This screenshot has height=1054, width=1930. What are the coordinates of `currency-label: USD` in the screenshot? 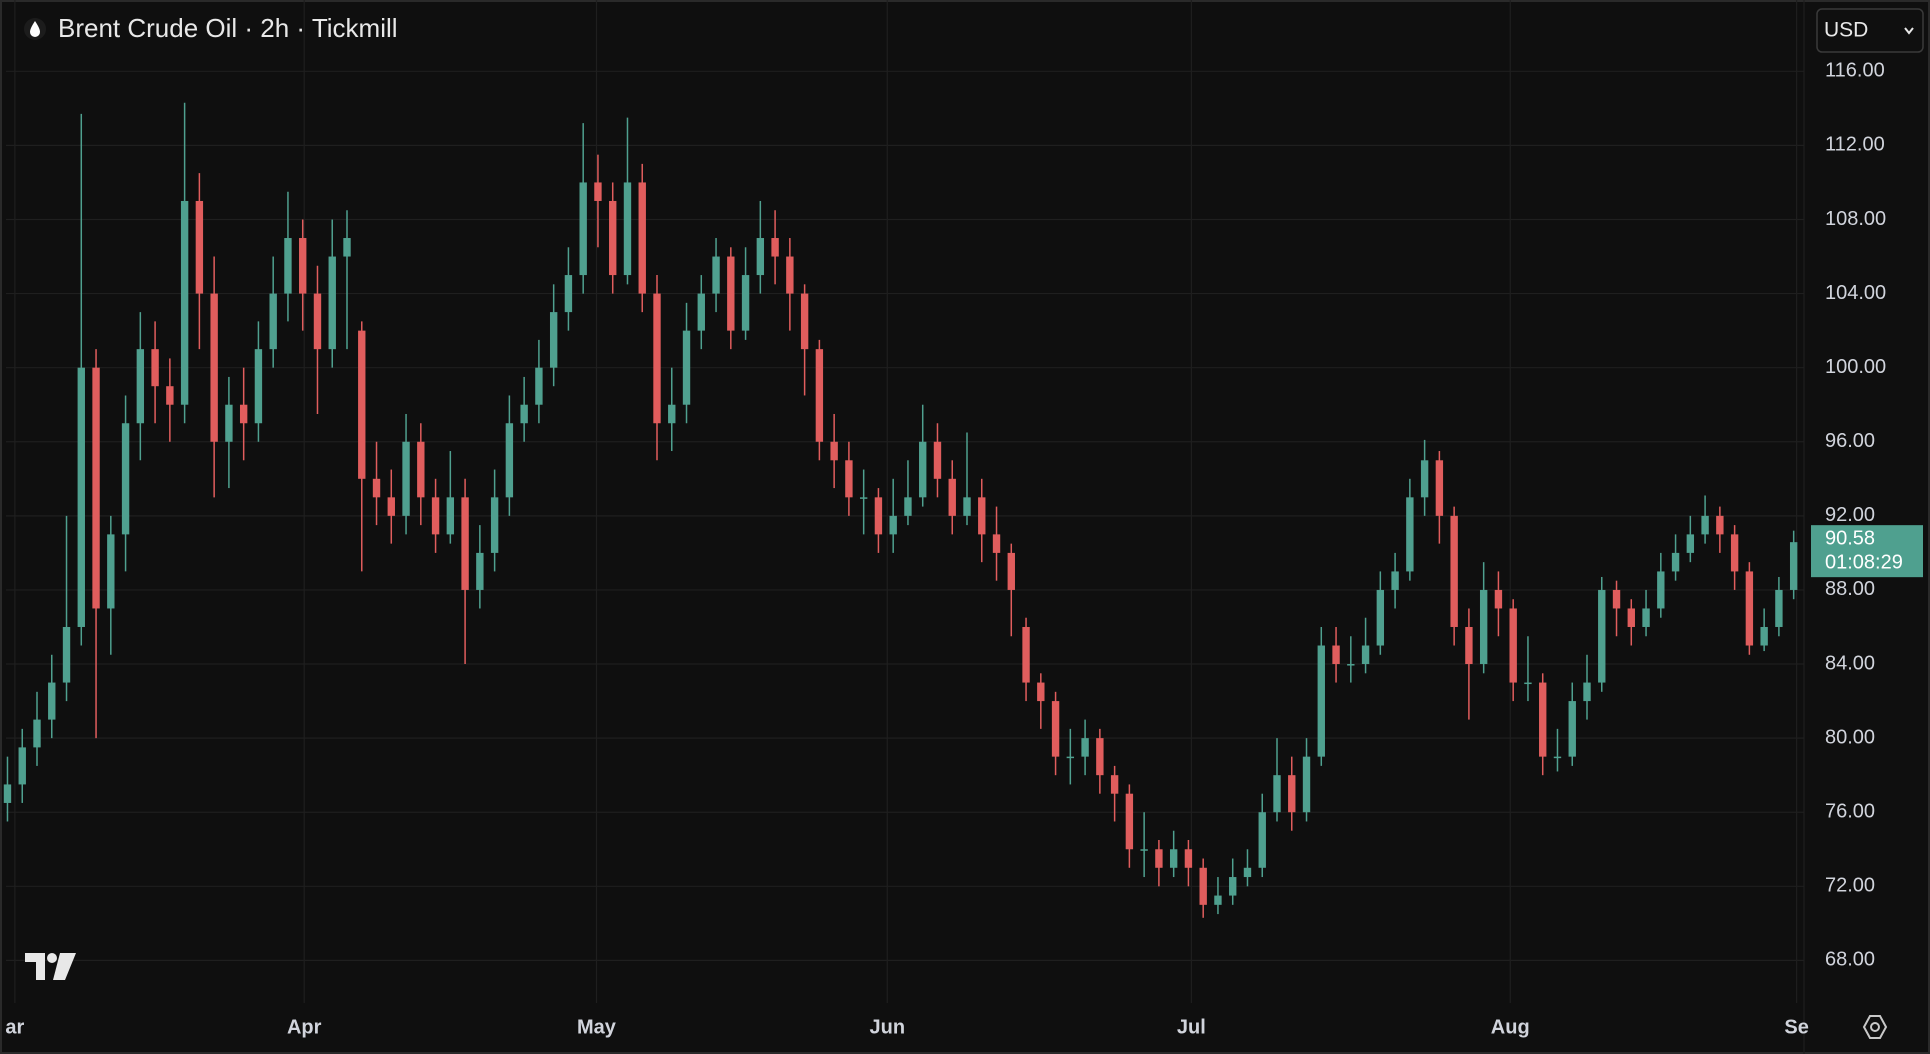 It's located at (1846, 30).